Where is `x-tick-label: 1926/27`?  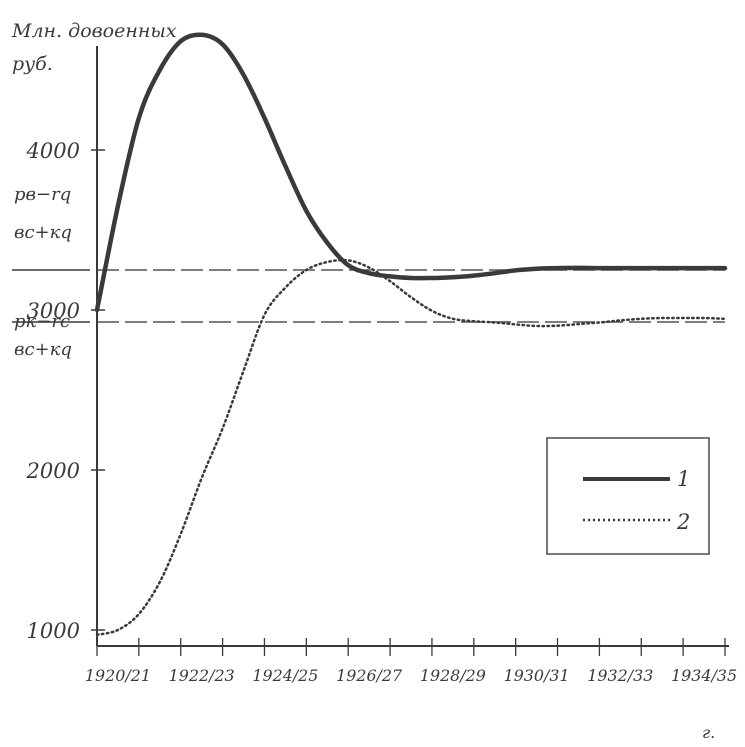
x-tick-label: 1926/27 is located at coordinates (369, 675).